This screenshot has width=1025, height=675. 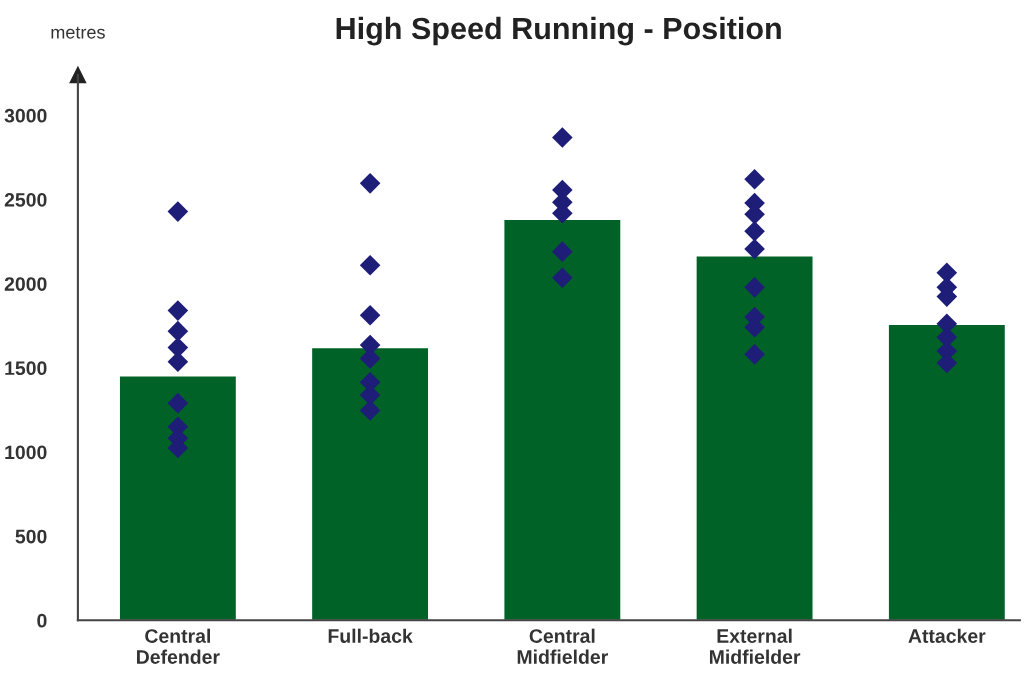 What do you see at coordinates (562, 646) in the screenshot?
I see `x-tick-label: Central Midfielder` at bounding box center [562, 646].